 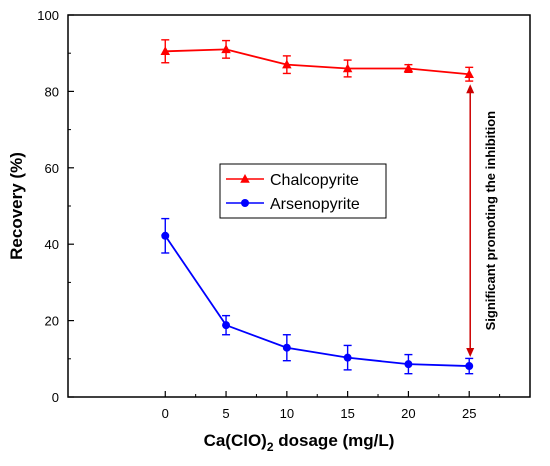 What do you see at coordinates (314, 180) in the screenshot?
I see `legend-label-chalcopyrite: Chalcopyrite` at bounding box center [314, 180].